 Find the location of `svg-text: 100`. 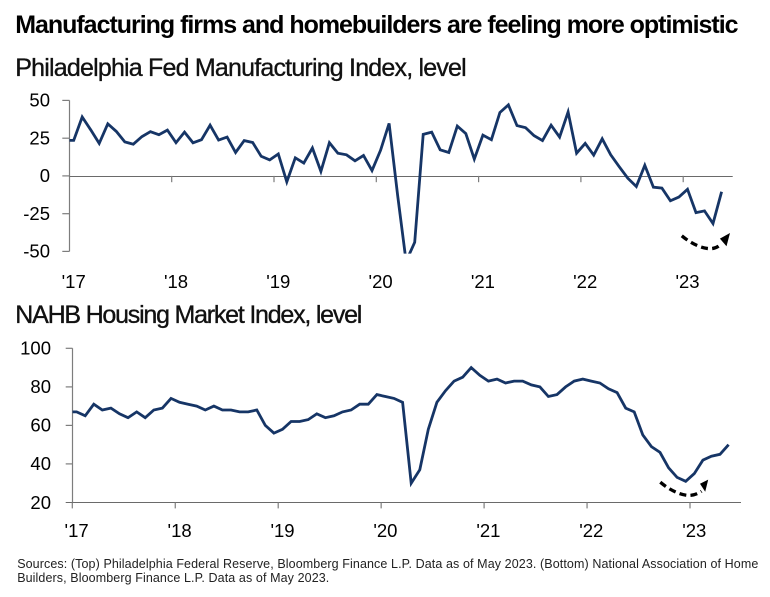

svg-text: 100 is located at coordinates (35, 348).